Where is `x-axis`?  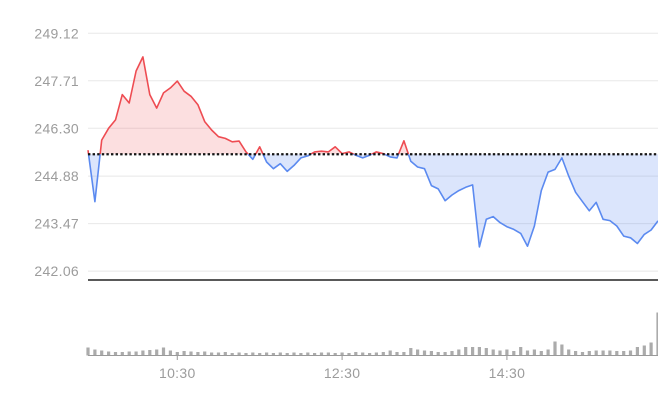
x-axis is located at coordinates (373, 357).